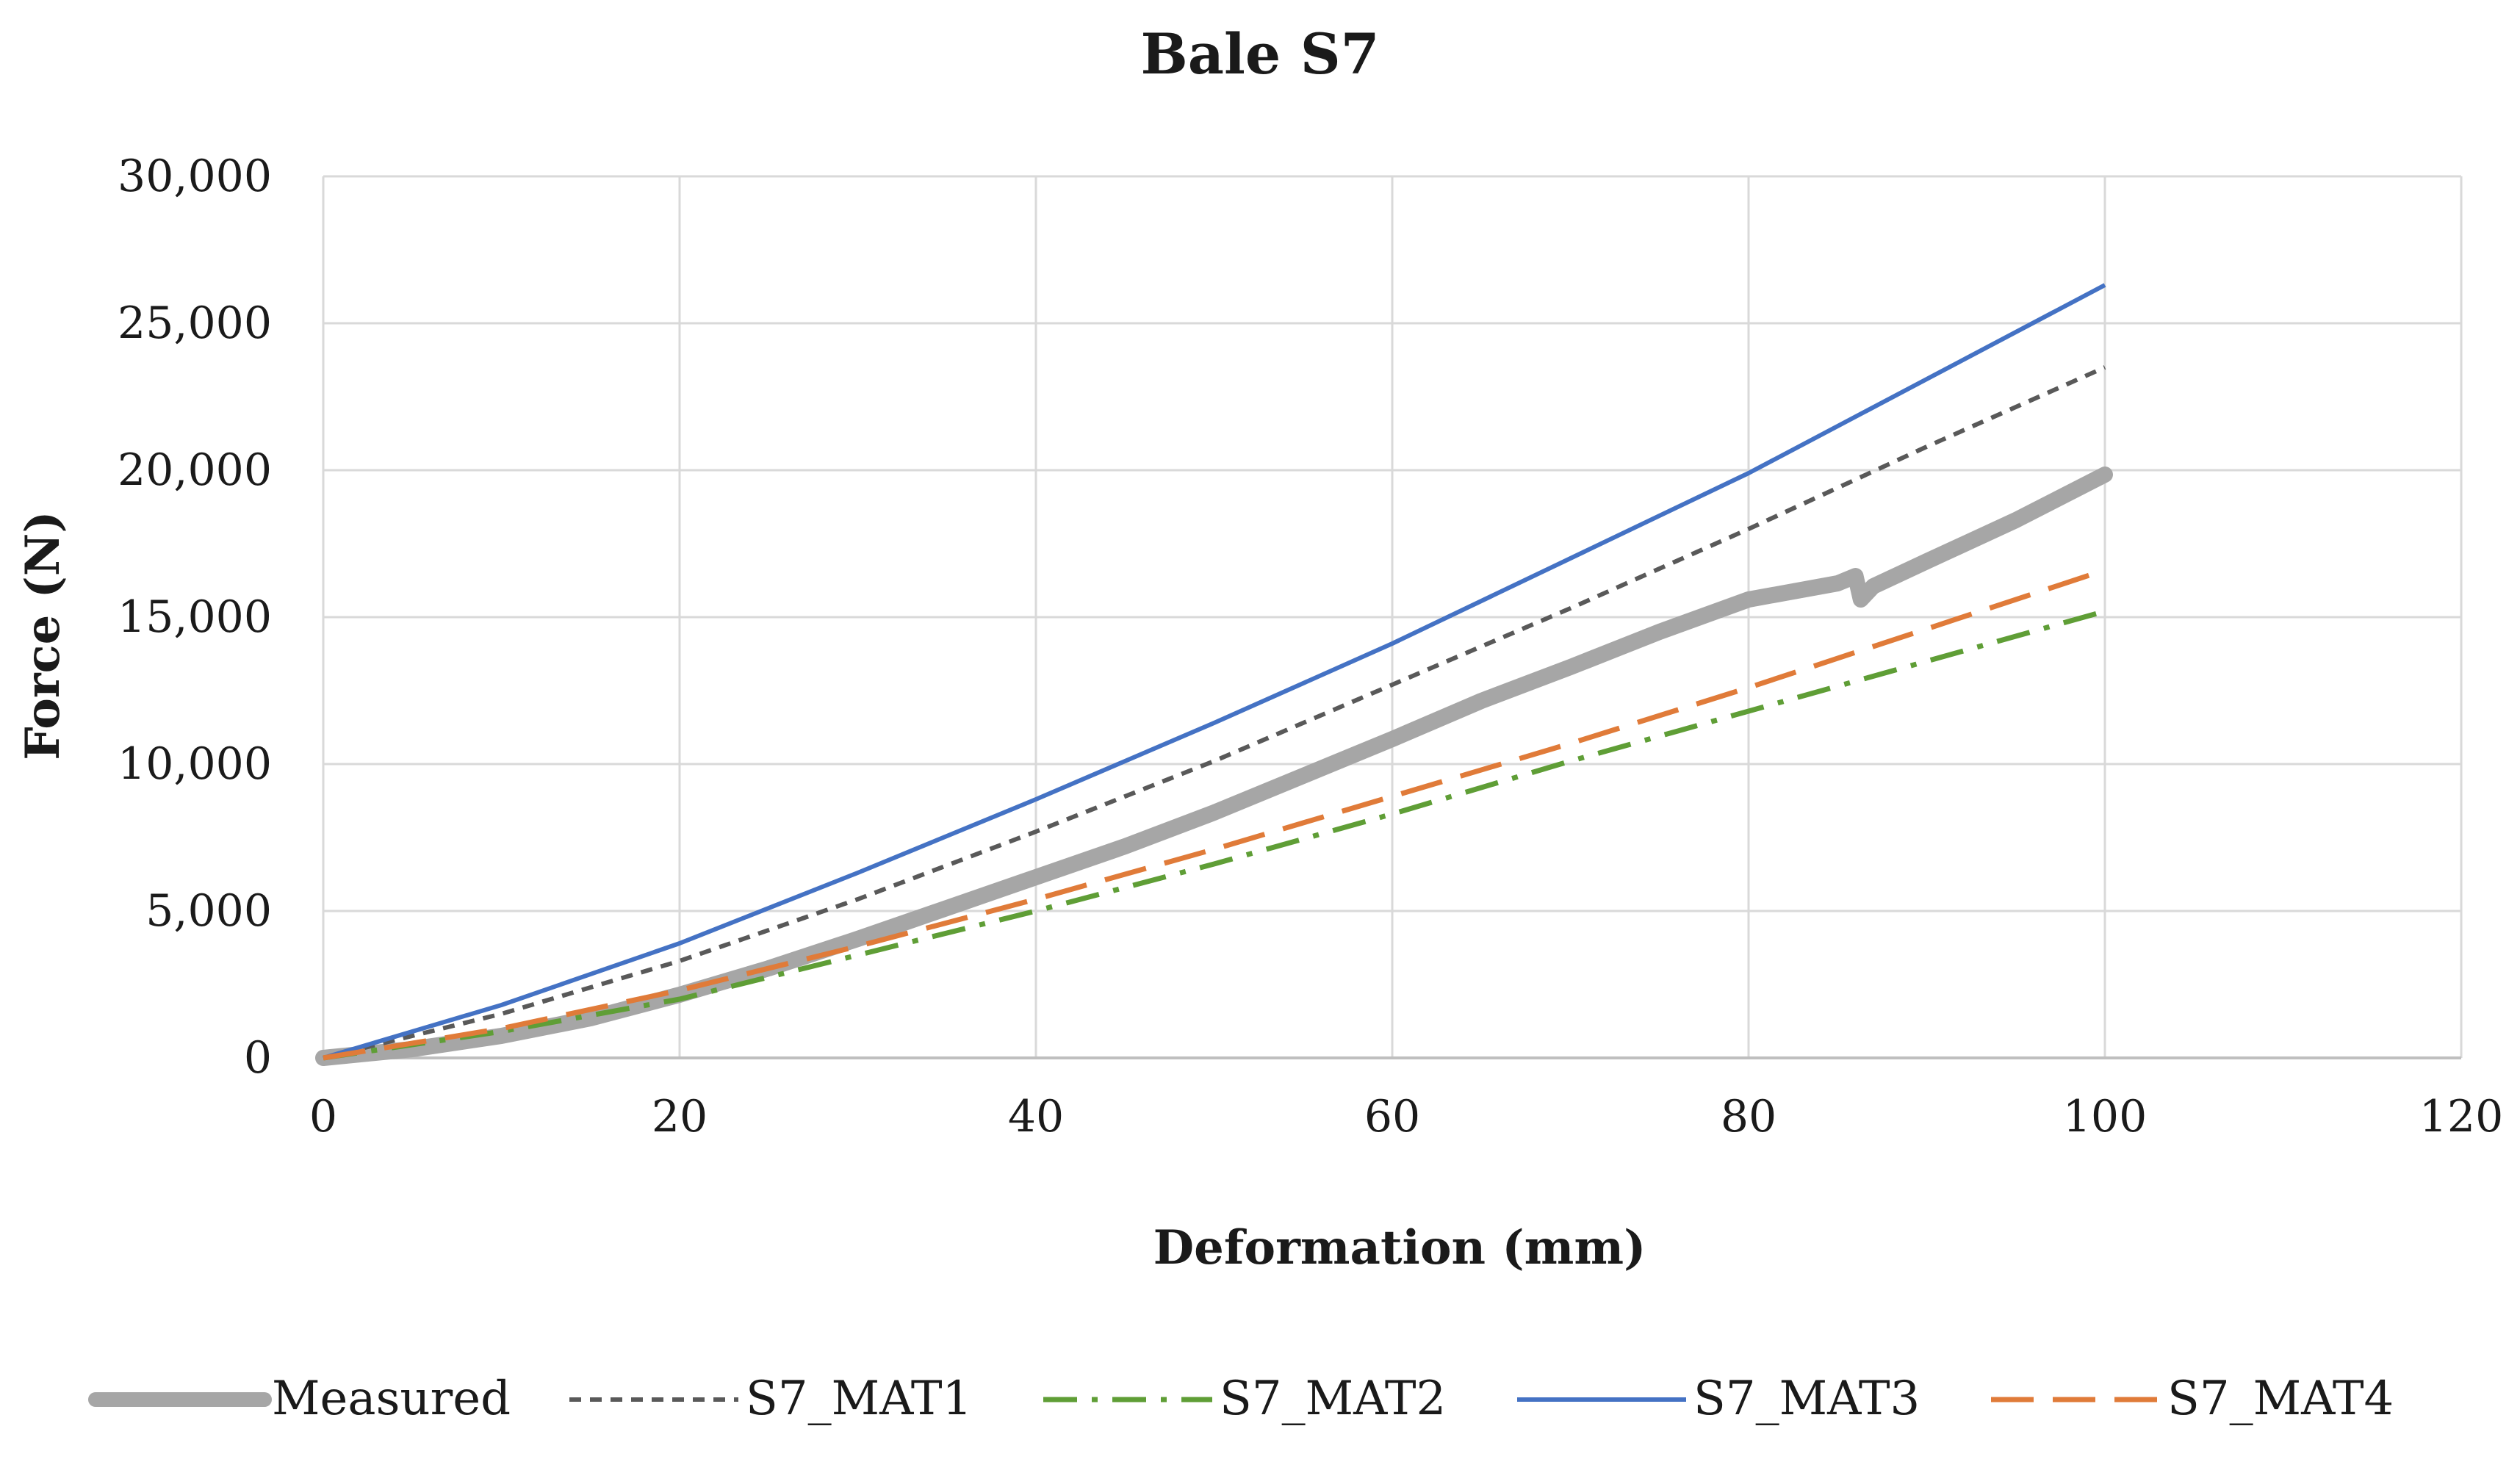  What do you see at coordinates (1806, 1399) in the screenshot?
I see `legend-label: S7_MAT3` at bounding box center [1806, 1399].